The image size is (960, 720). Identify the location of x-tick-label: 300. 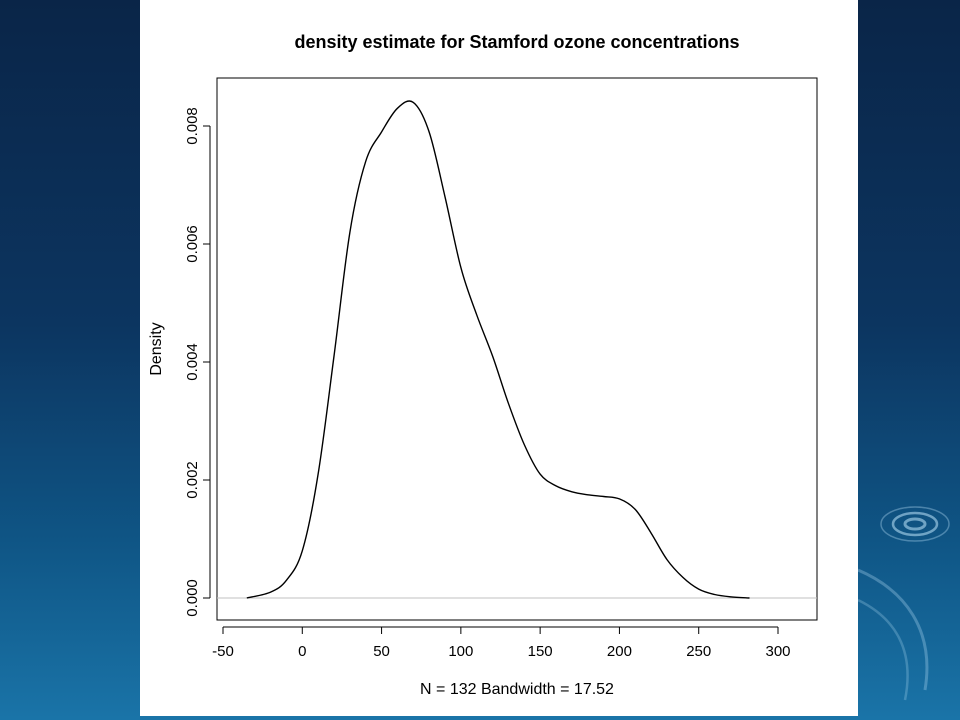
(777, 651).